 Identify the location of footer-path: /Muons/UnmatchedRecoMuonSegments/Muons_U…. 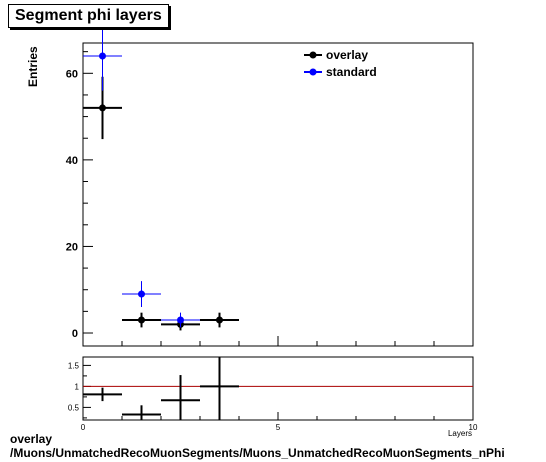
(257, 453).